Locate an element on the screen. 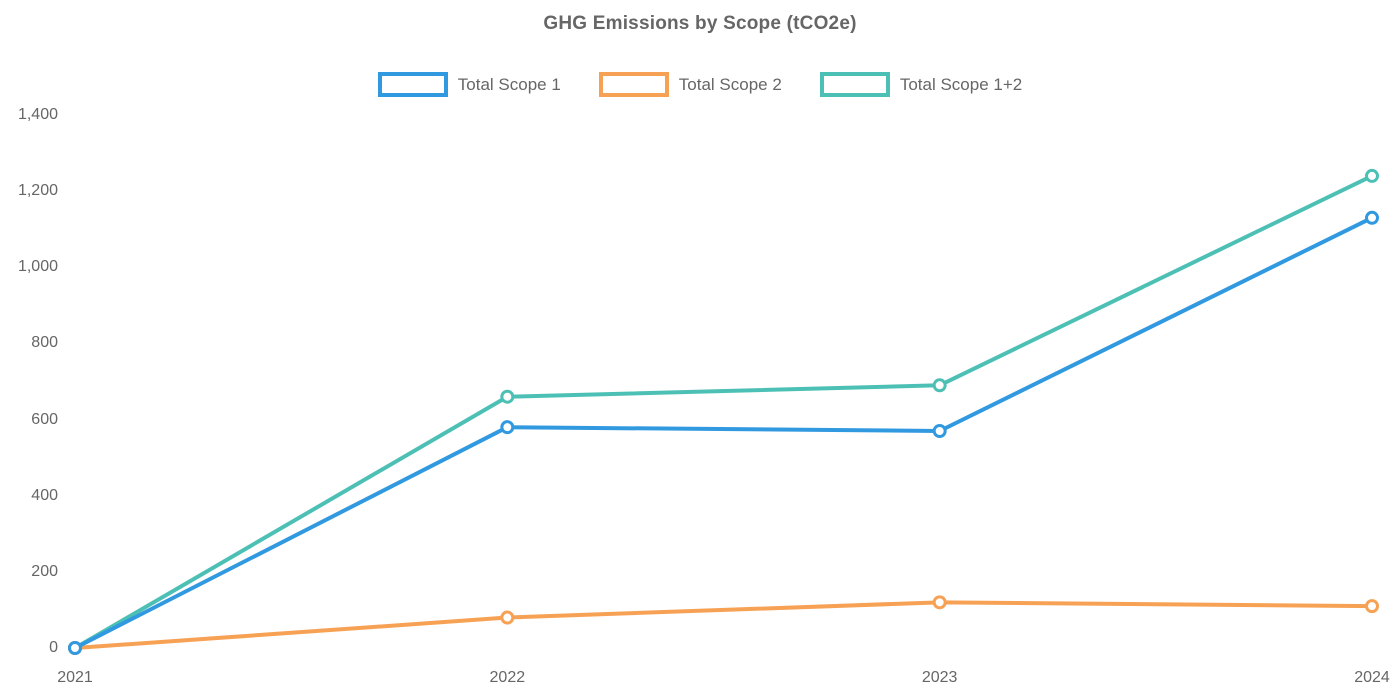 The image size is (1400, 700). legend-item-total-scope-2: Total Scope 2 is located at coordinates (690, 84).